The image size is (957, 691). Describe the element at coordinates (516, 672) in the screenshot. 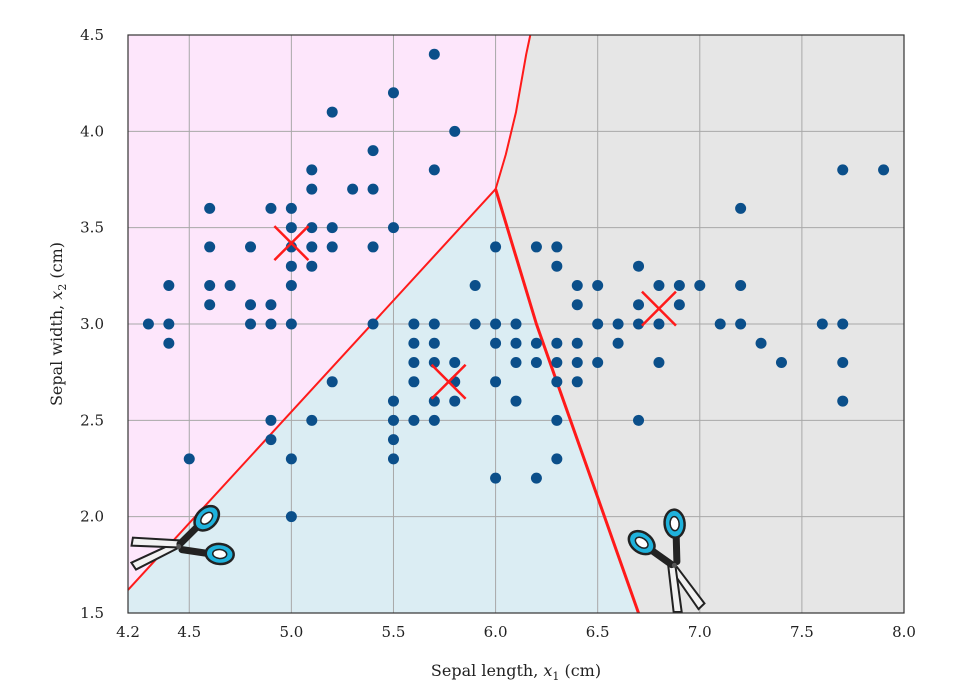

I see `x-axis-label: Sepal length, x1 (cm)` at that location.